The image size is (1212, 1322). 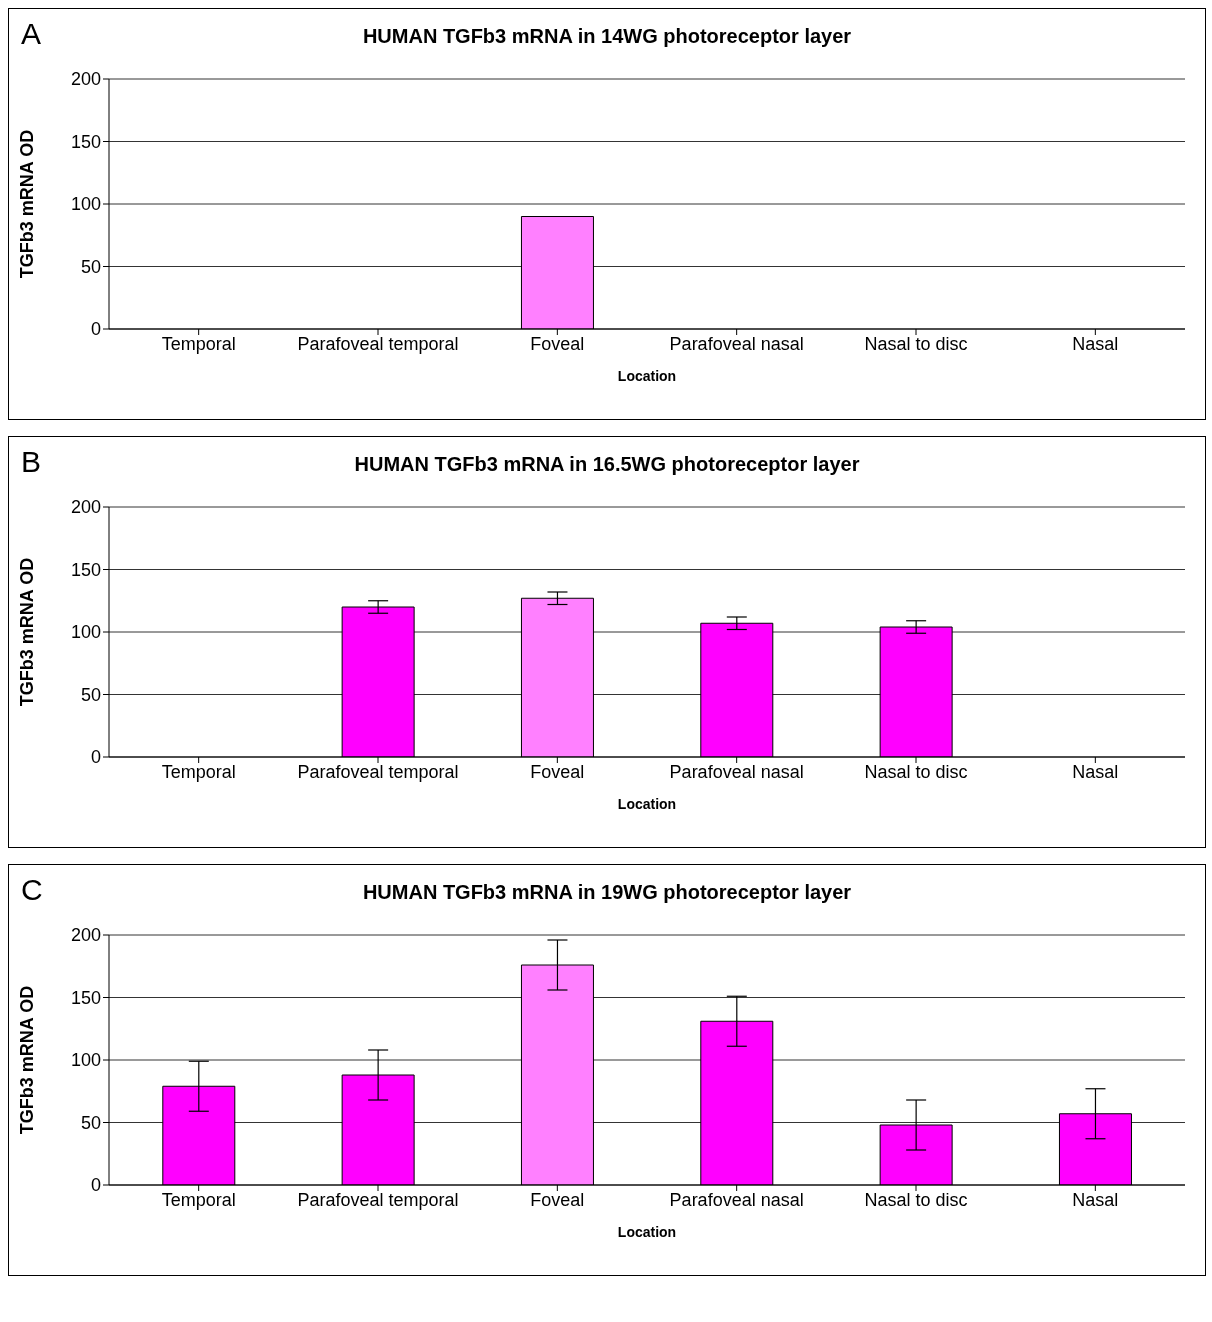 What do you see at coordinates (31, 34) in the screenshot?
I see `text: A` at bounding box center [31, 34].